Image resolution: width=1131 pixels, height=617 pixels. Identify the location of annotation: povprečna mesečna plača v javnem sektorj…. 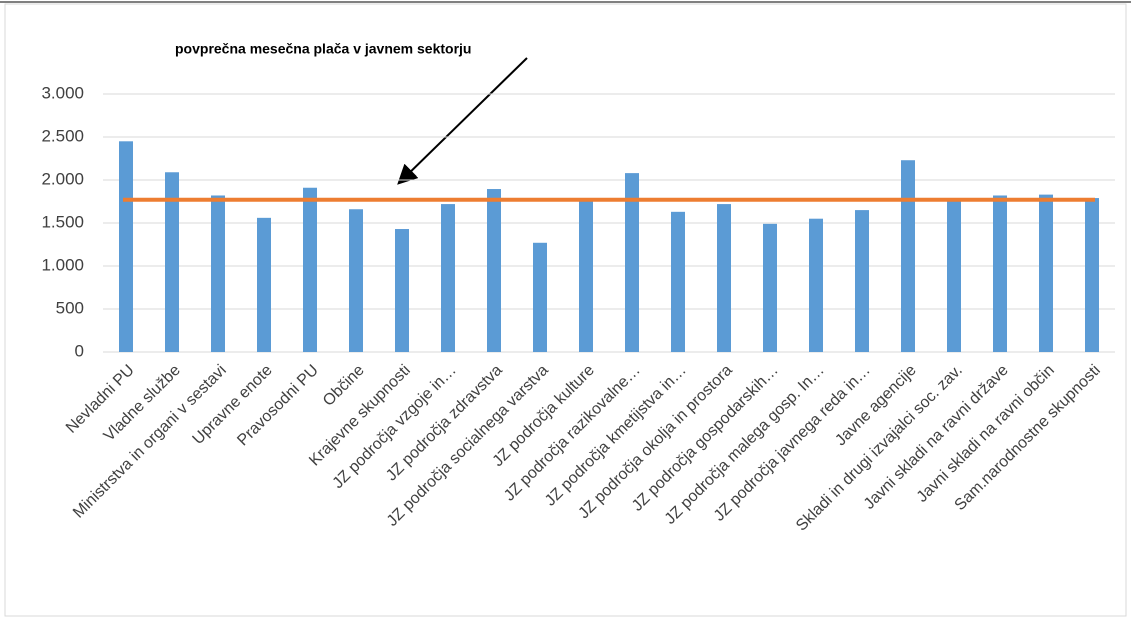
(323, 49).